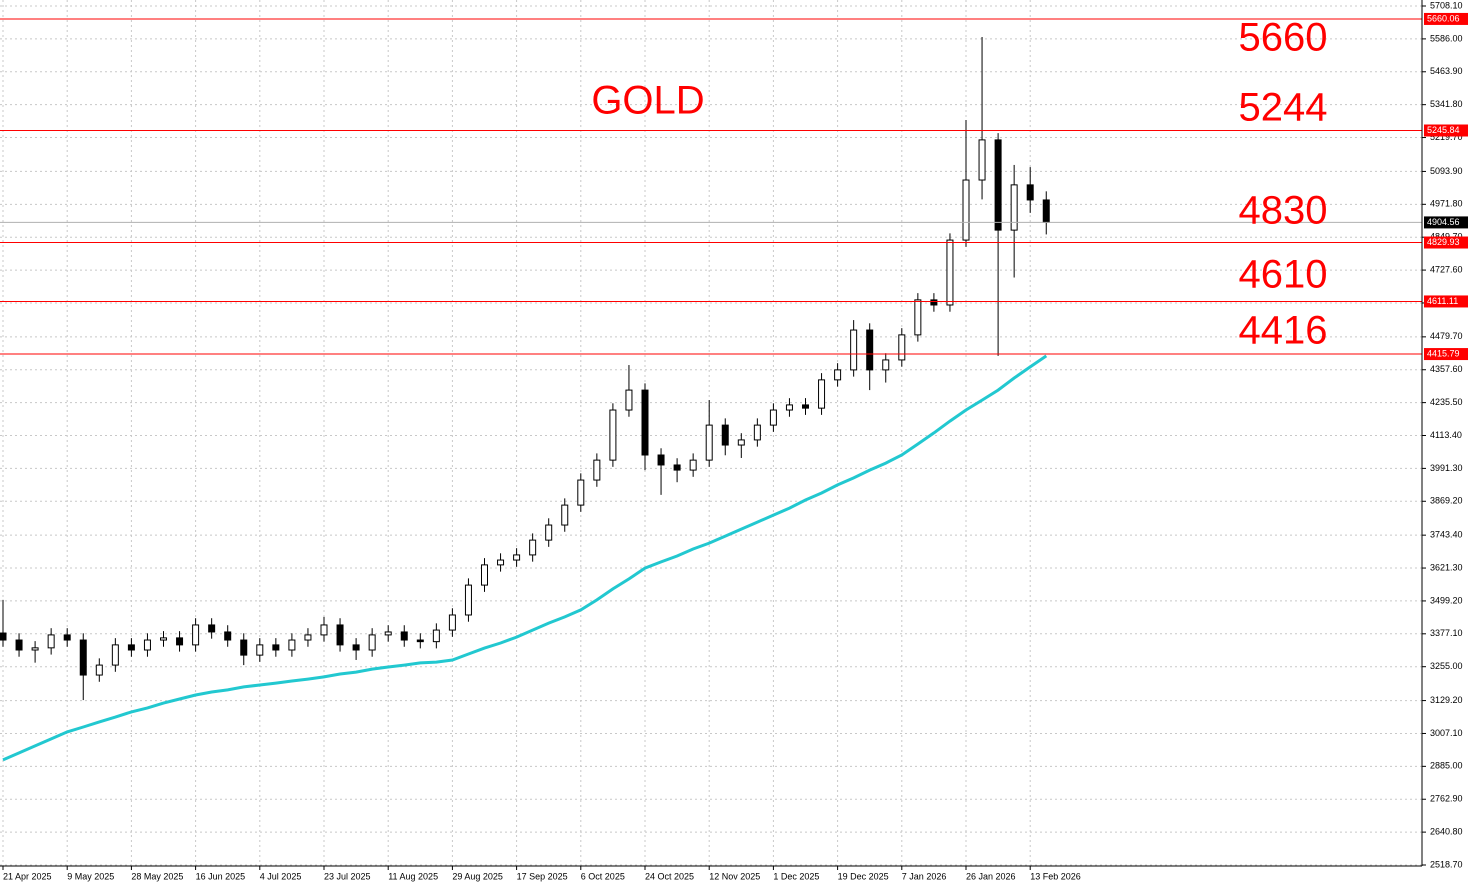  Describe the element at coordinates (477, 876) in the screenshot. I see `x-tick-label: 29 Aug 2025` at that location.